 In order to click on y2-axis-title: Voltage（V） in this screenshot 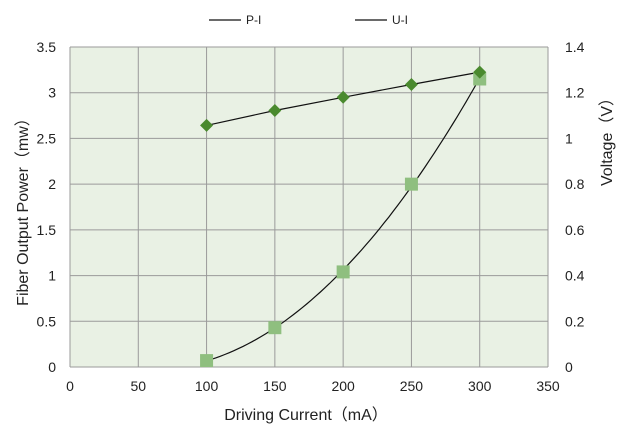, I will do `click(607, 138)`.